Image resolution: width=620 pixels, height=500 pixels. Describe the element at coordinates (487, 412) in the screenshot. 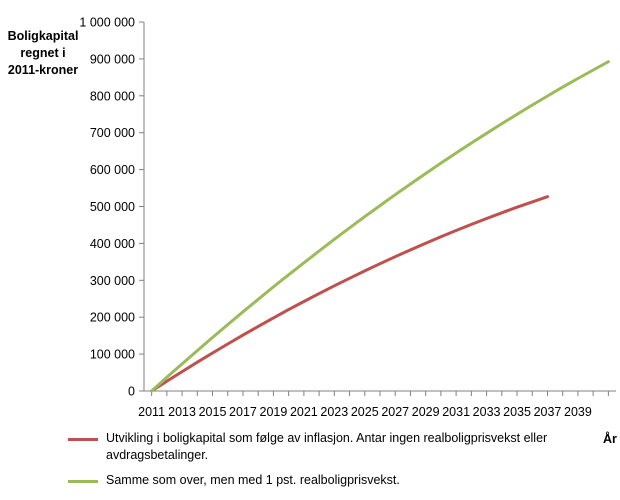

I see `x-tick-label: 2033` at that location.